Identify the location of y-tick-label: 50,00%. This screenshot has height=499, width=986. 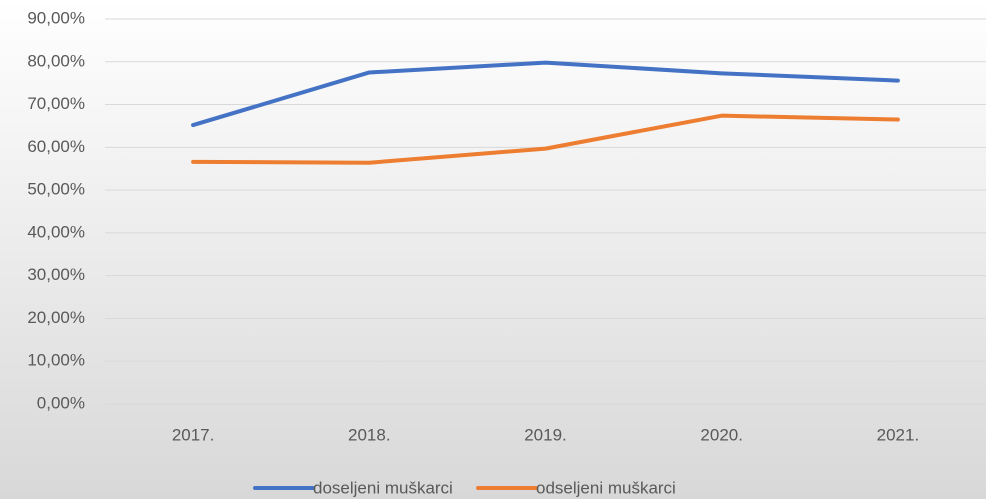
(56, 189).